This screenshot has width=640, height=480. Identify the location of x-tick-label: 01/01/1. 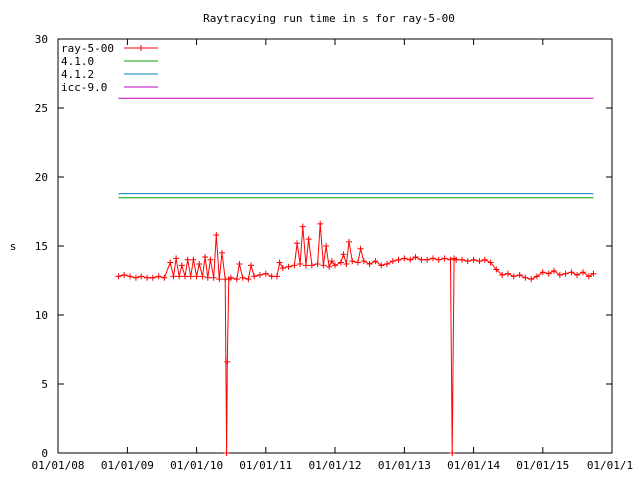
(610, 465).